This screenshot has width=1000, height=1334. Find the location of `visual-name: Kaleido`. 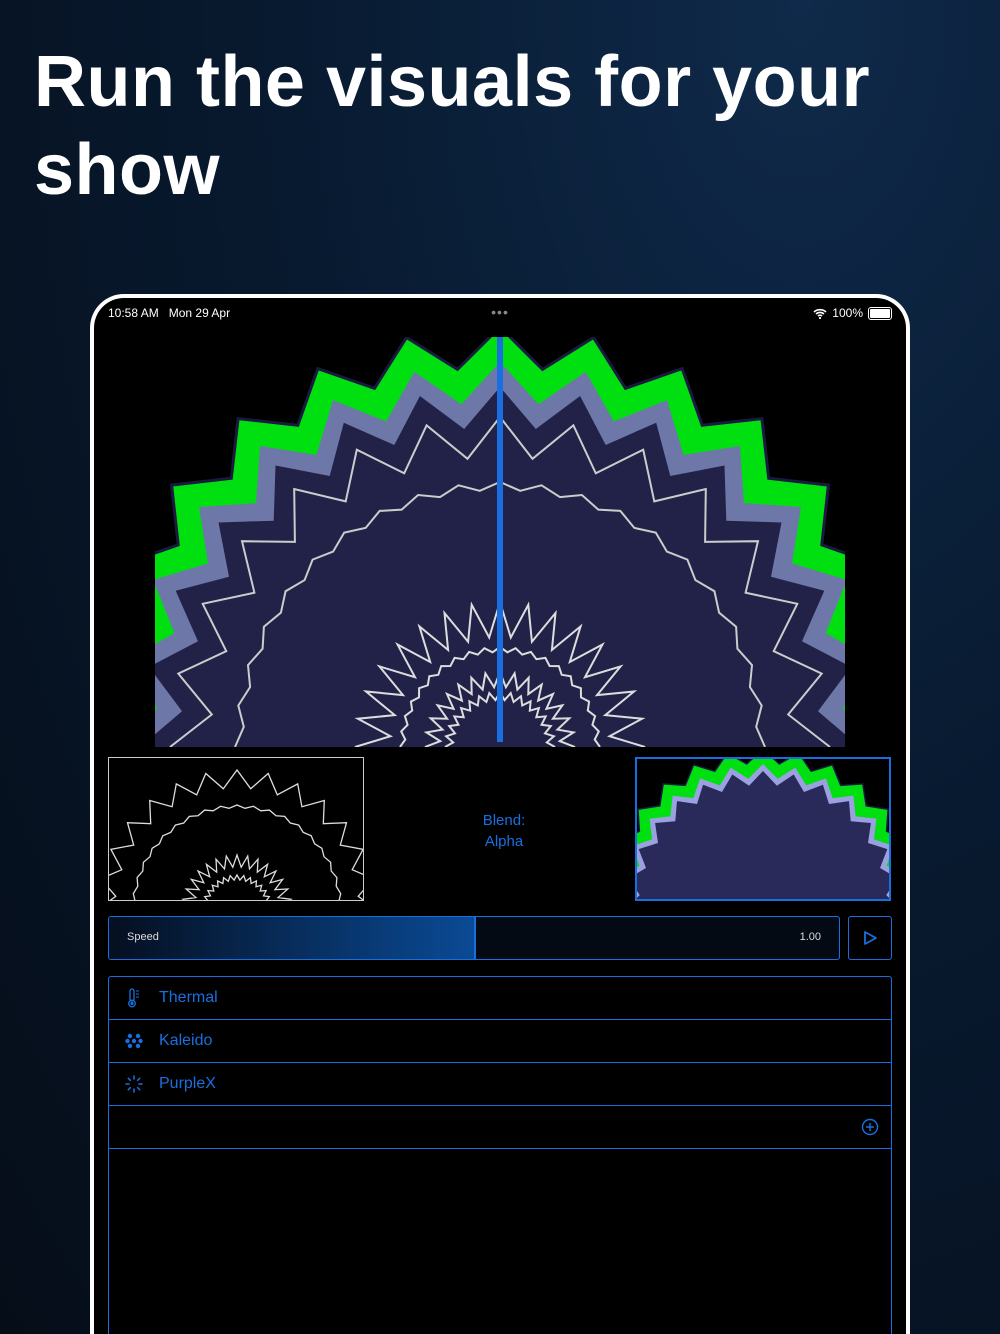

visual-name: Kaleido is located at coordinates (186, 1040).